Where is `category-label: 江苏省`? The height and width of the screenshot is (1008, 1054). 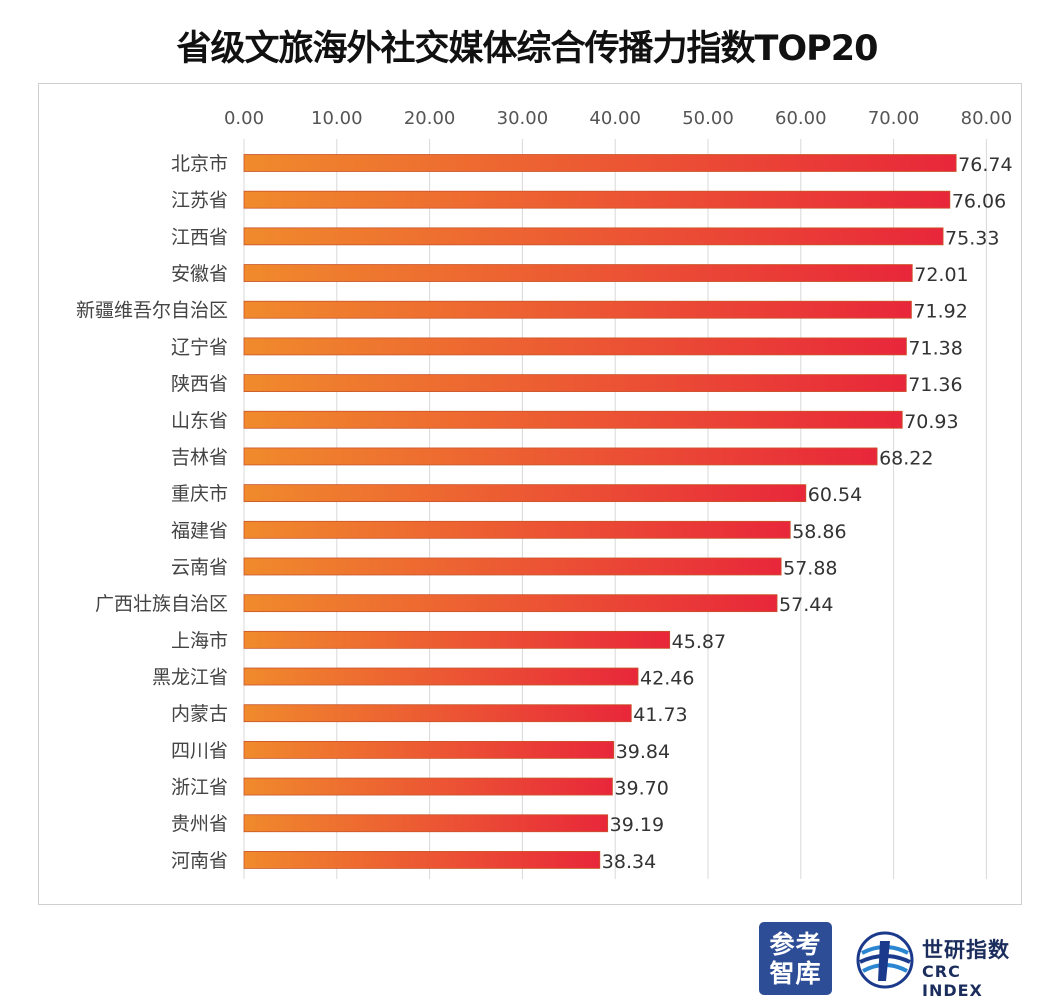 category-label: 江苏省 is located at coordinates (199, 201).